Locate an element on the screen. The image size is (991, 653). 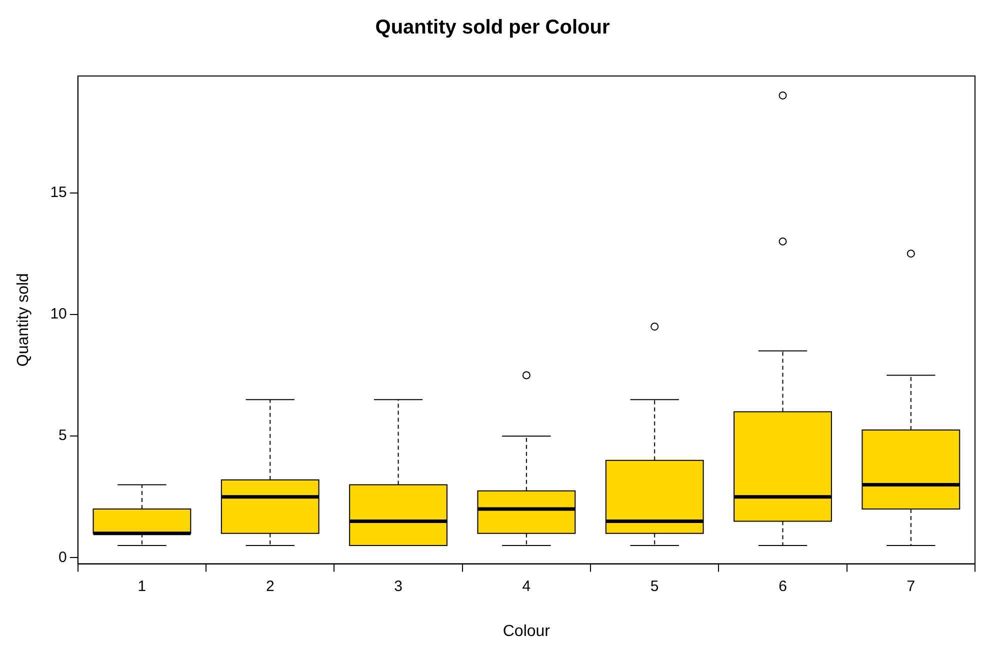
x-axis-title: Colour is located at coordinates (526, 631).